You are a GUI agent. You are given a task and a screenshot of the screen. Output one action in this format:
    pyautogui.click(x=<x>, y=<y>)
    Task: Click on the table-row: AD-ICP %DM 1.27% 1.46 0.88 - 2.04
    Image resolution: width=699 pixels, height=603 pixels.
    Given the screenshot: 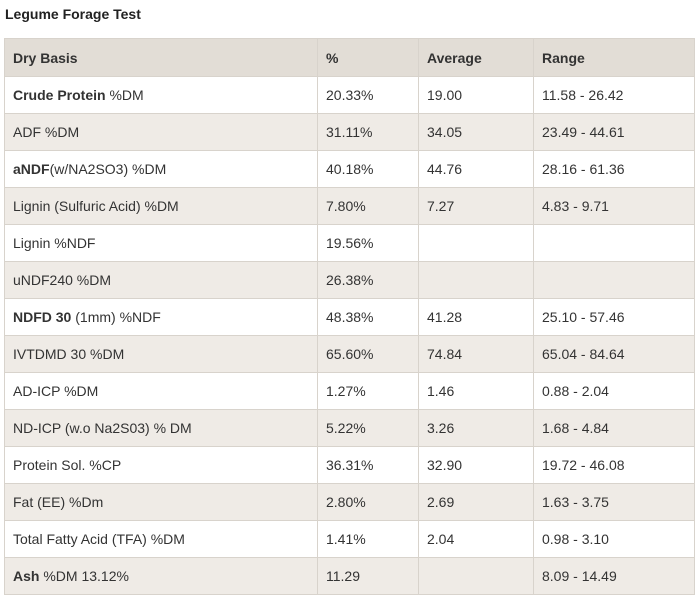 What is the action you would take?
    pyautogui.click(x=349, y=391)
    